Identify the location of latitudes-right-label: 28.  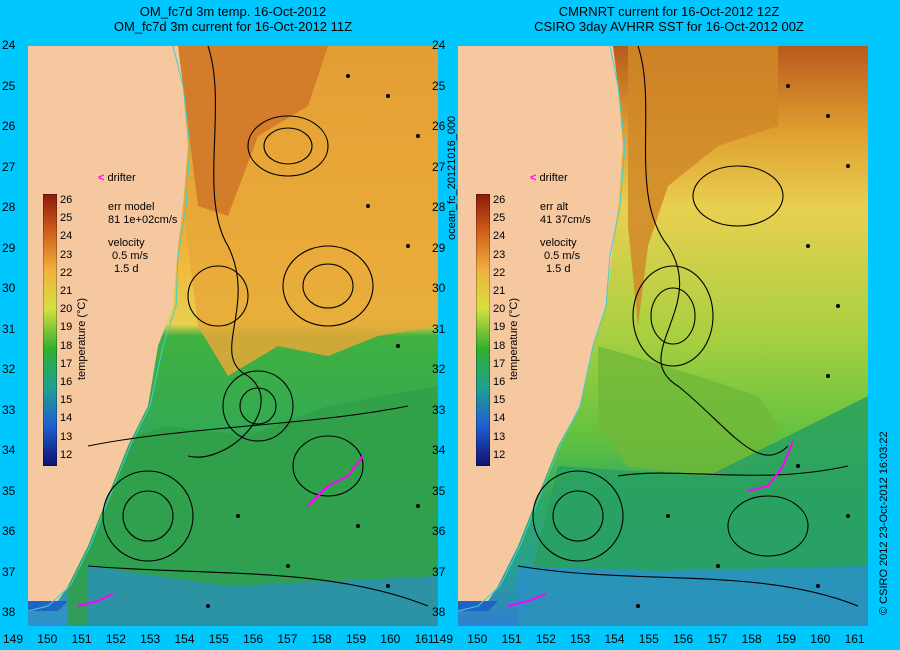
(439, 207).